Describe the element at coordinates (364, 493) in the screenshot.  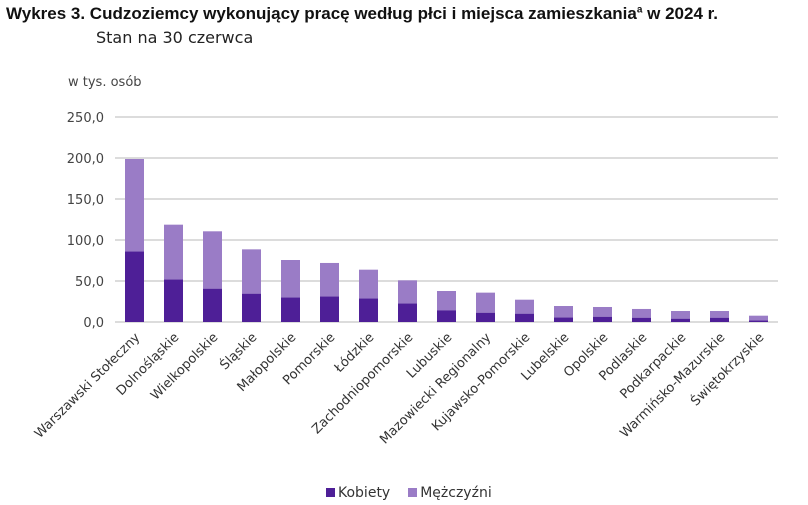
I see `legend-label: Kobiety` at that location.